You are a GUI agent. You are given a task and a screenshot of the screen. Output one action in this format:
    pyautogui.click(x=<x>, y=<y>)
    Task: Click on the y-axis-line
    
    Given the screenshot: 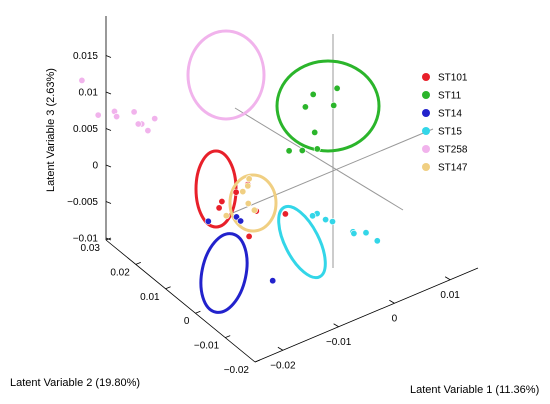 What is the action you would take?
    pyautogui.click(x=180, y=301)
    